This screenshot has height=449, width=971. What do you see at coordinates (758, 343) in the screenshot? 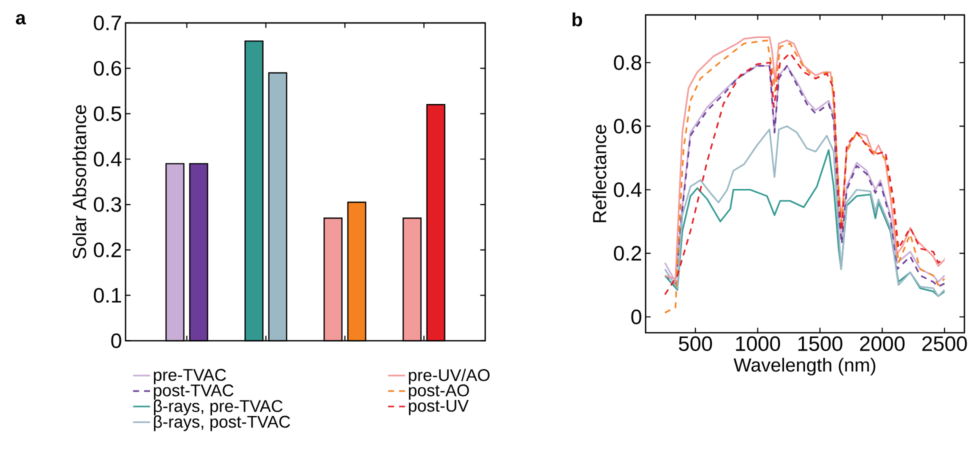
I see `x-tick-label: 1000` at bounding box center [758, 343].